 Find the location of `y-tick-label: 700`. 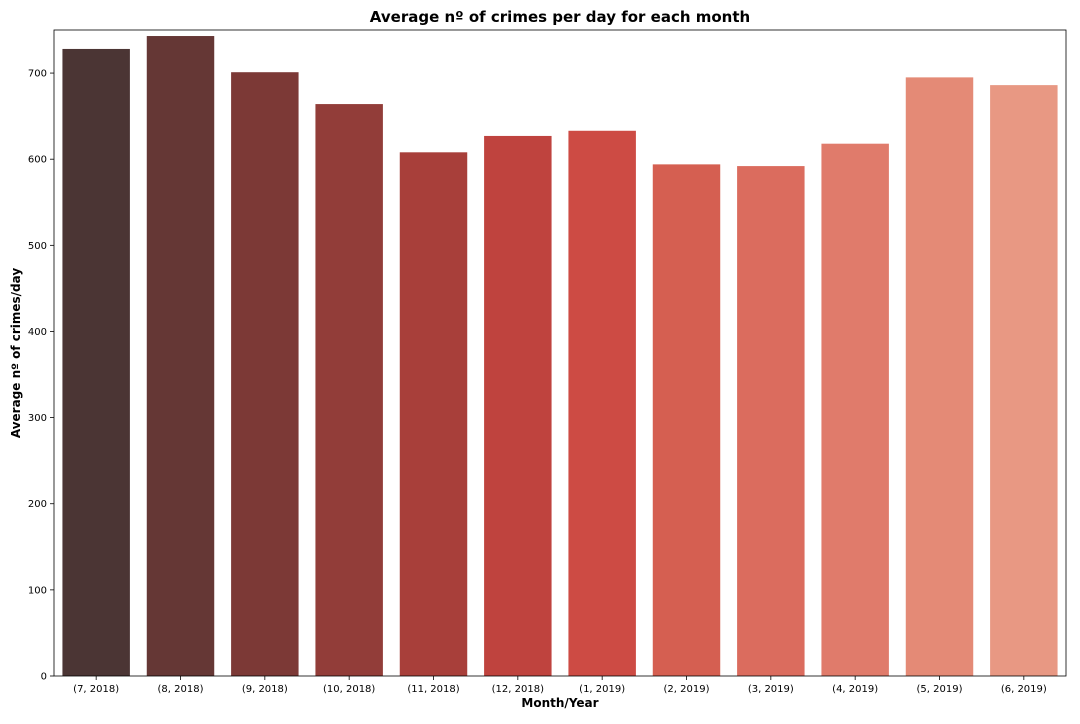

y-tick-label: 700 is located at coordinates (37, 74).